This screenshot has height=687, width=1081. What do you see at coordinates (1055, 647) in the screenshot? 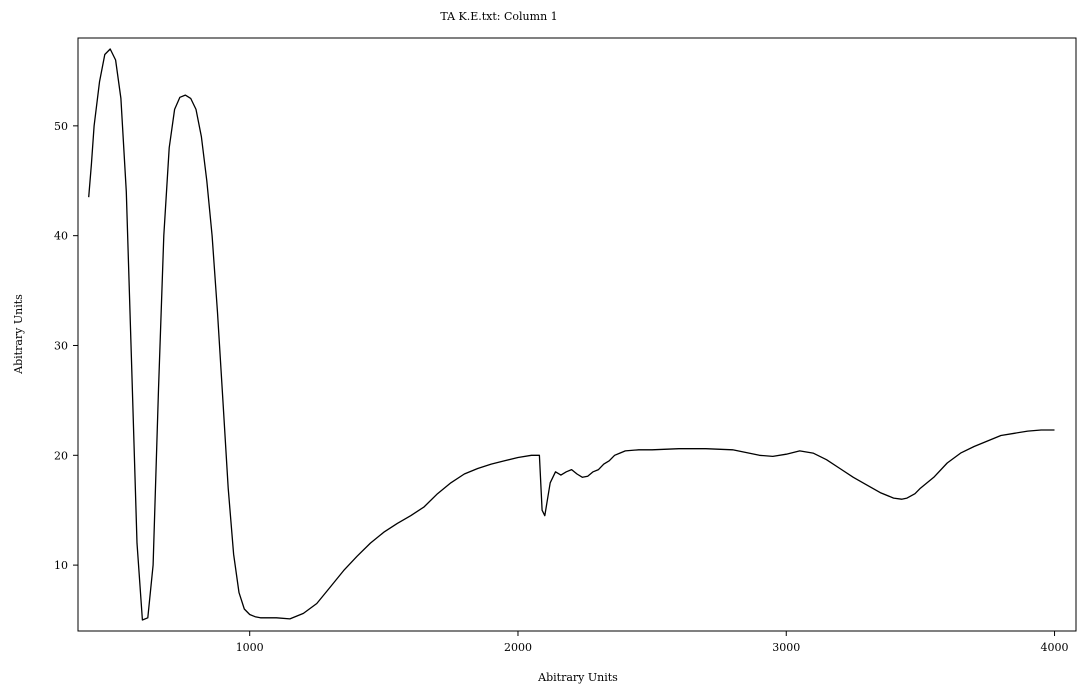
I see `x-tick-label: 4000` at bounding box center [1055, 647].